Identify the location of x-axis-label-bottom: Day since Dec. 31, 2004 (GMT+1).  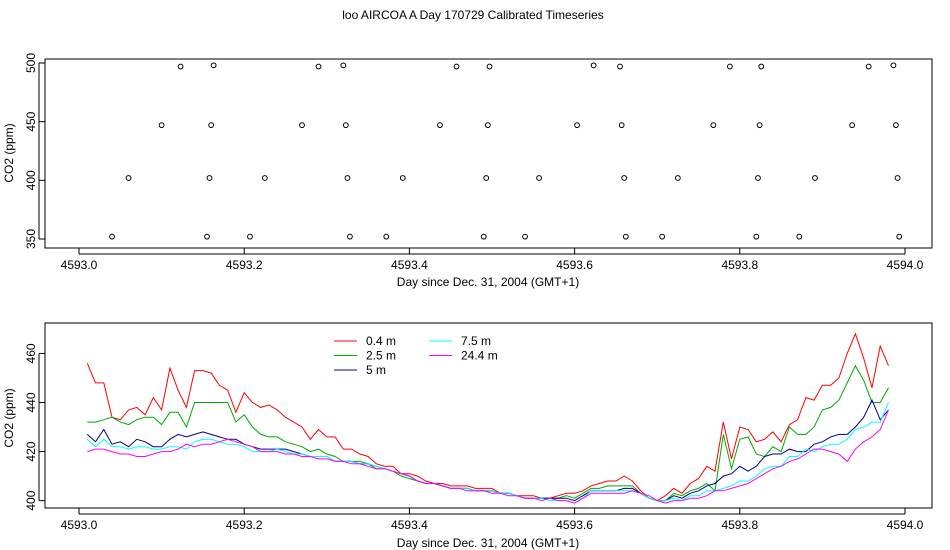
(488, 543).